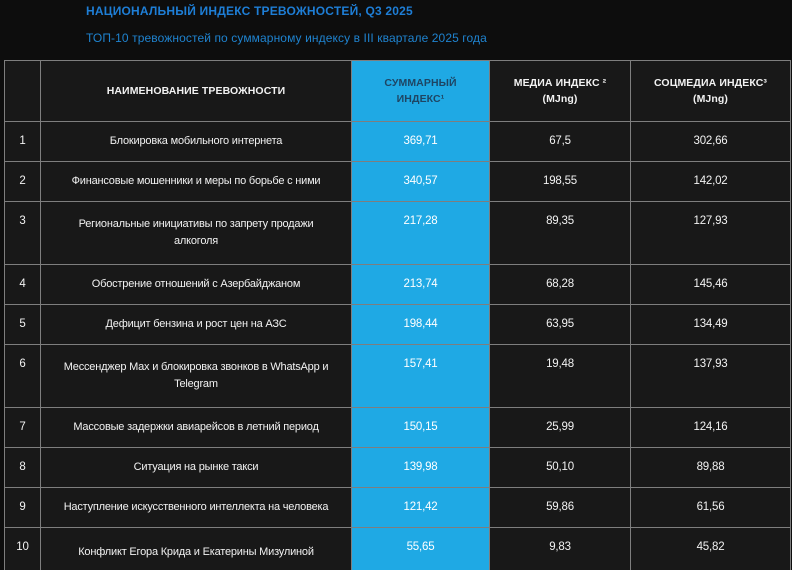 Image resolution: width=792 pixels, height=570 pixels. I want to click on summary-header-line2: ИНДЕКС¹, so click(420, 99).